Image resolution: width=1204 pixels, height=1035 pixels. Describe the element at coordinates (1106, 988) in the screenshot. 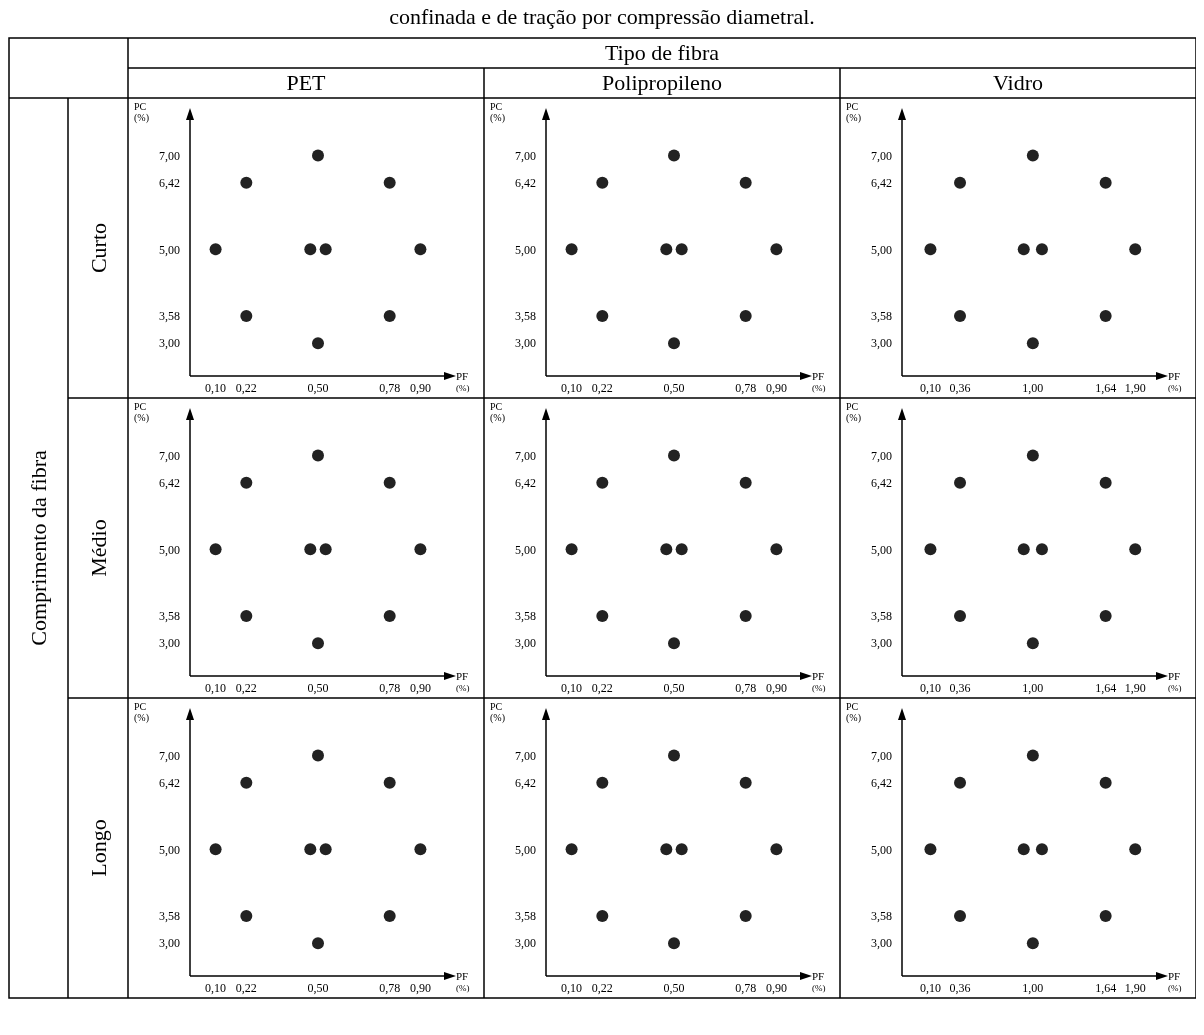

I see `x-tick-label: 1,64` at that location.